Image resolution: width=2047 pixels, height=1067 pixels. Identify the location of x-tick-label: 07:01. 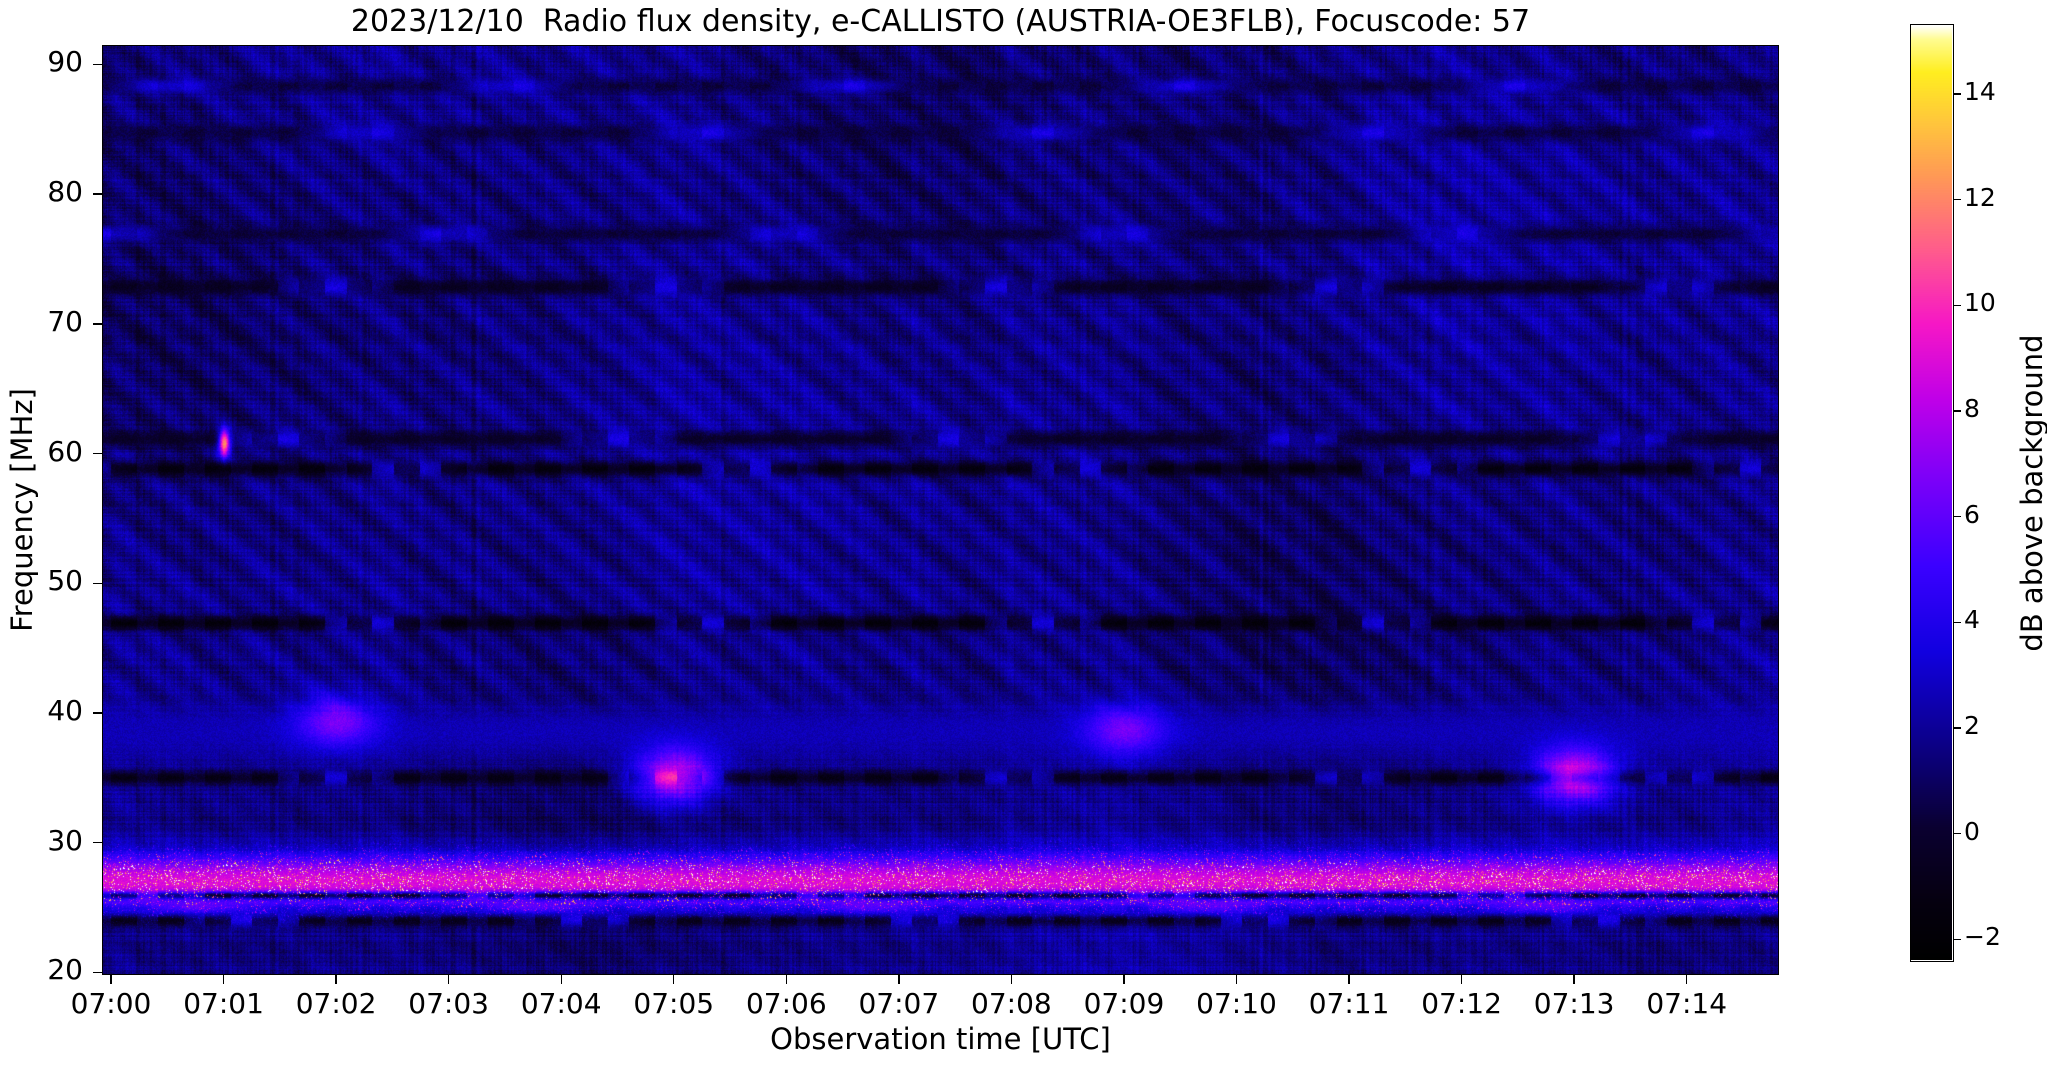
(223, 1003).